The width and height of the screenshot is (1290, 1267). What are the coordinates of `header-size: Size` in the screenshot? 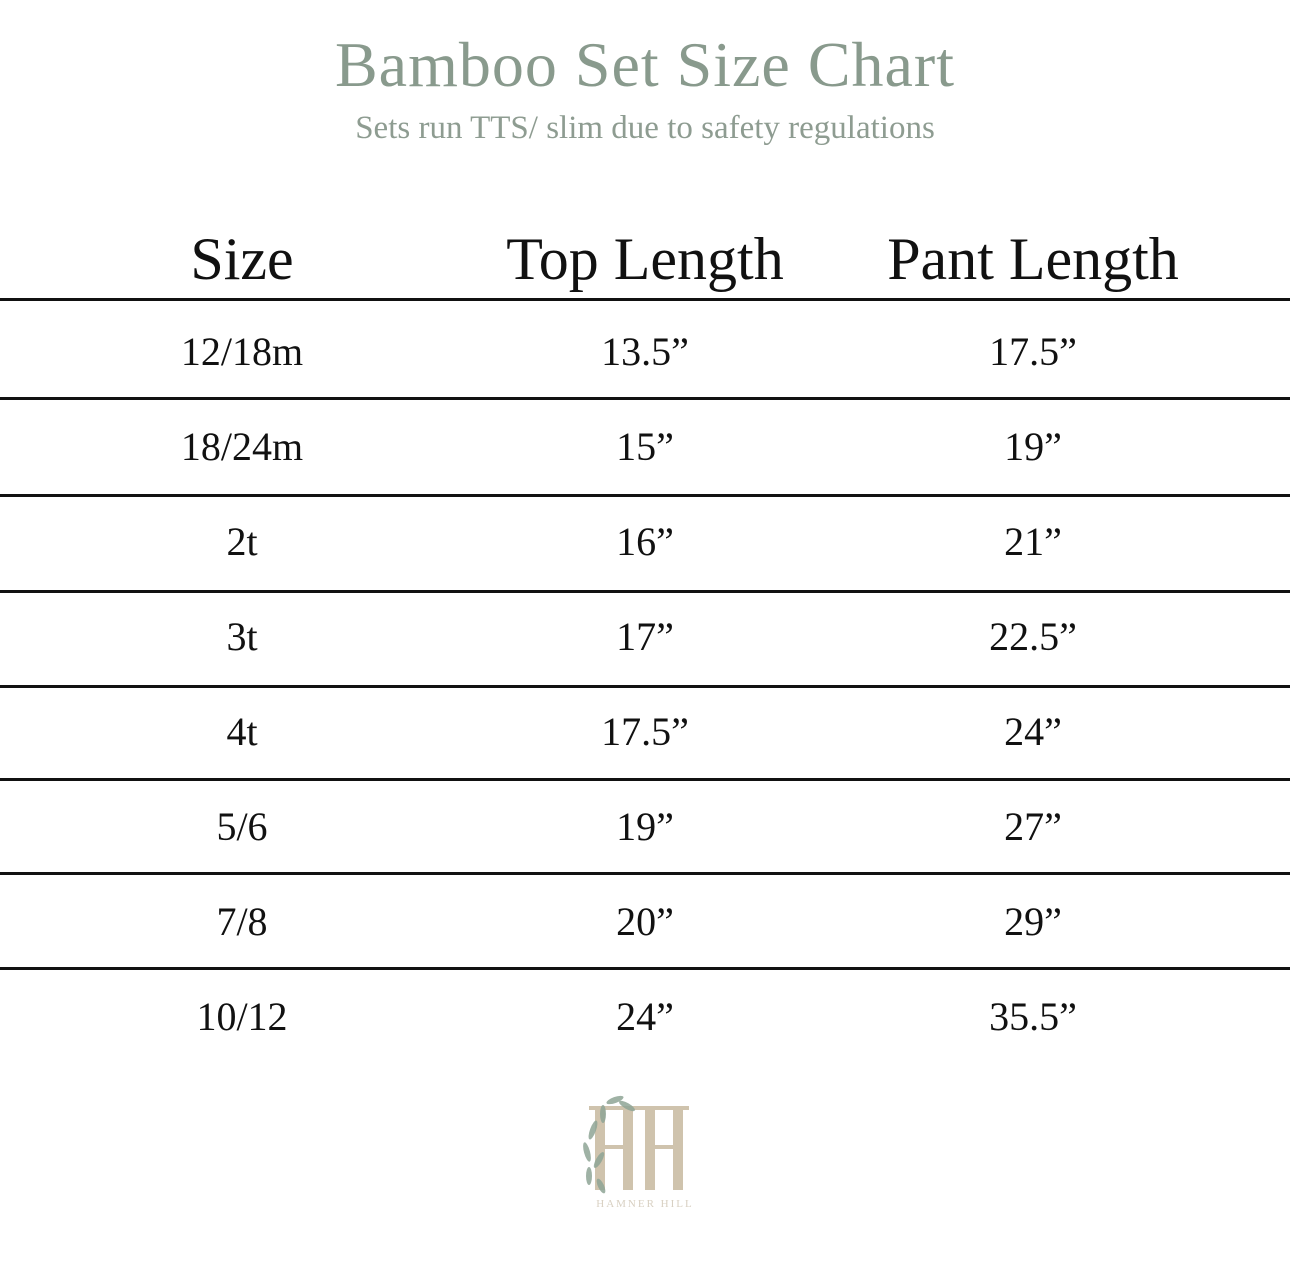 It's located at (242, 259).